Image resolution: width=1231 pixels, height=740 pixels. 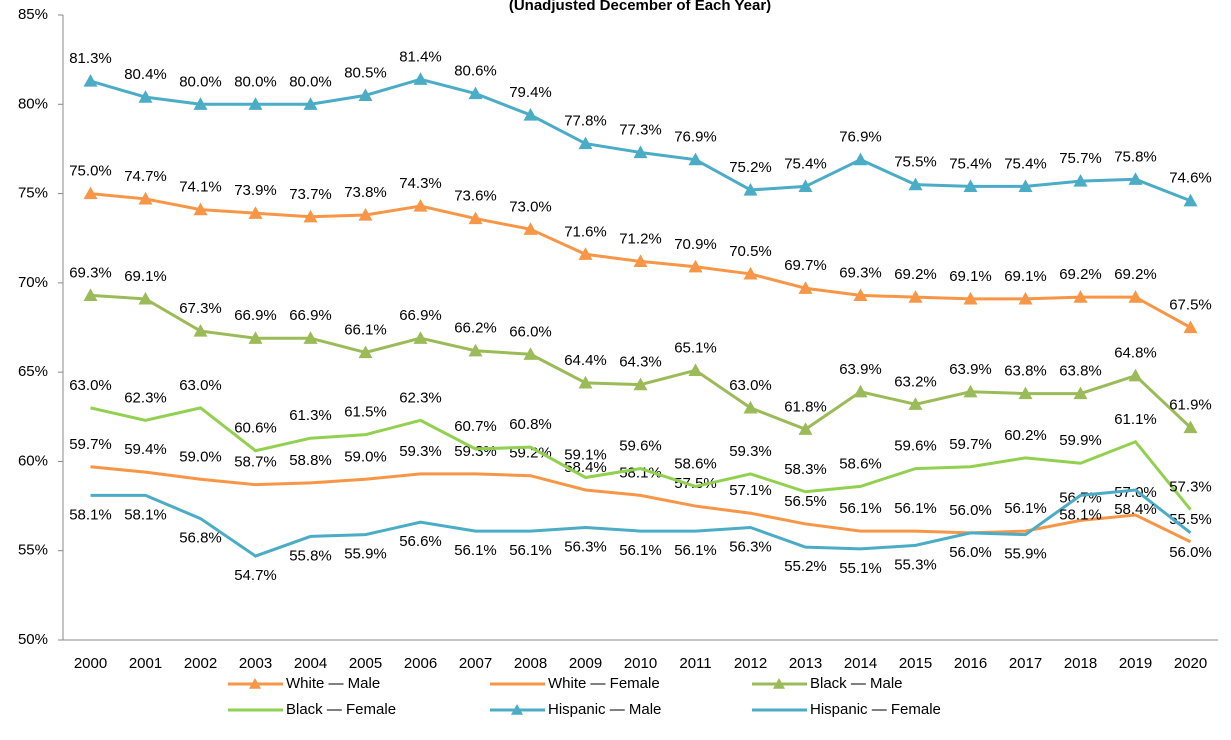 What do you see at coordinates (200, 308) in the screenshot?
I see `data-label: 67.3%` at bounding box center [200, 308].